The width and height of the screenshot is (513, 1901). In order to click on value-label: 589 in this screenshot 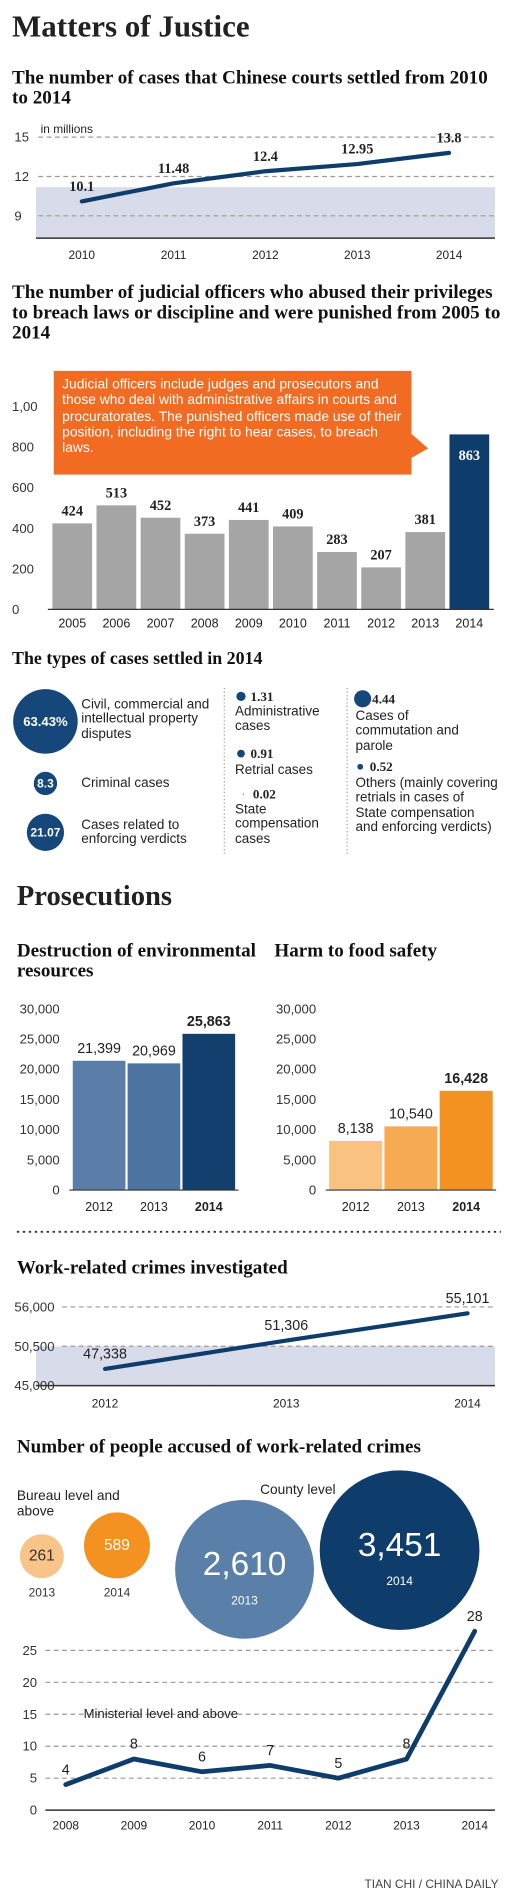, I will do `click(117, 1545)`.